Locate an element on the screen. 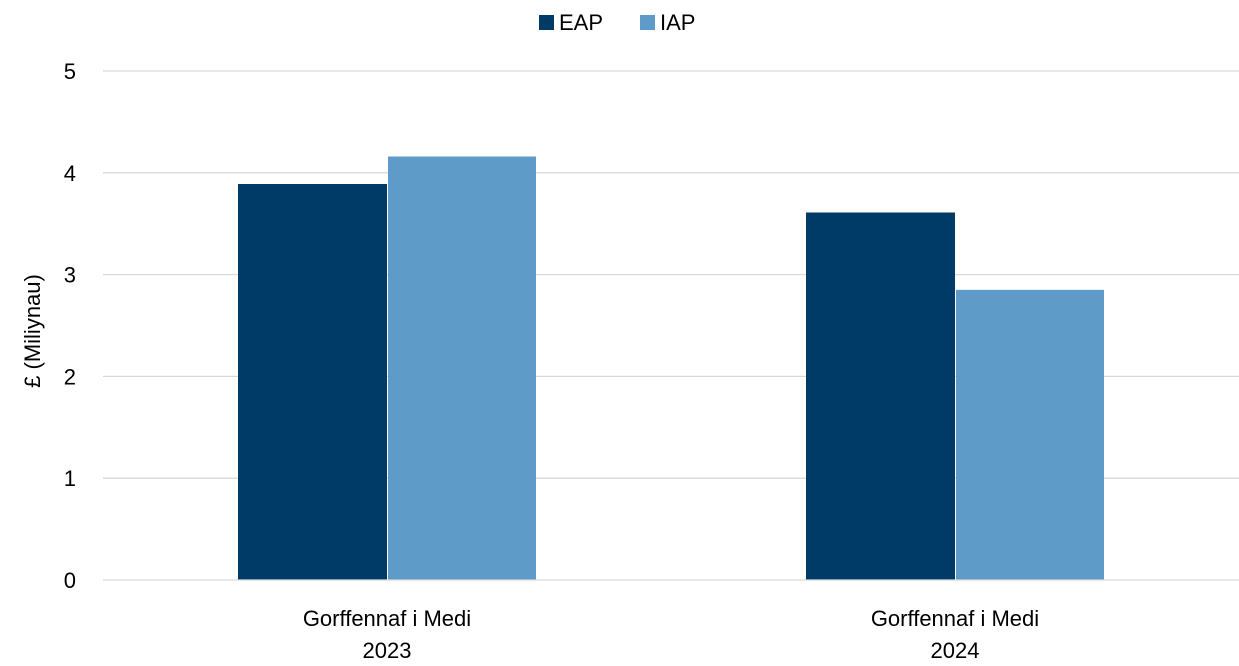 This screenshot has height=666, width=1239. legend: EAP IAP is located at coordinates (617, 22).